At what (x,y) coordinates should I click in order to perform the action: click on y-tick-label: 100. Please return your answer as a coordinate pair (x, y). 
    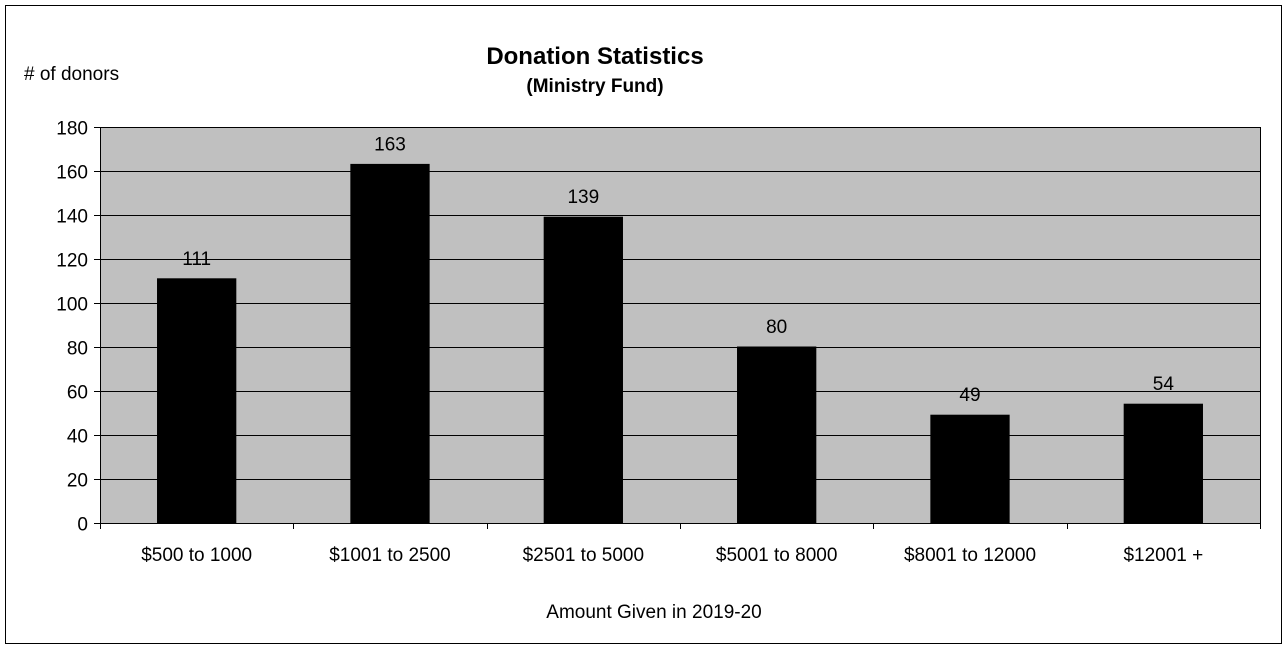
    Looking at the image, I should click on (72, 305).